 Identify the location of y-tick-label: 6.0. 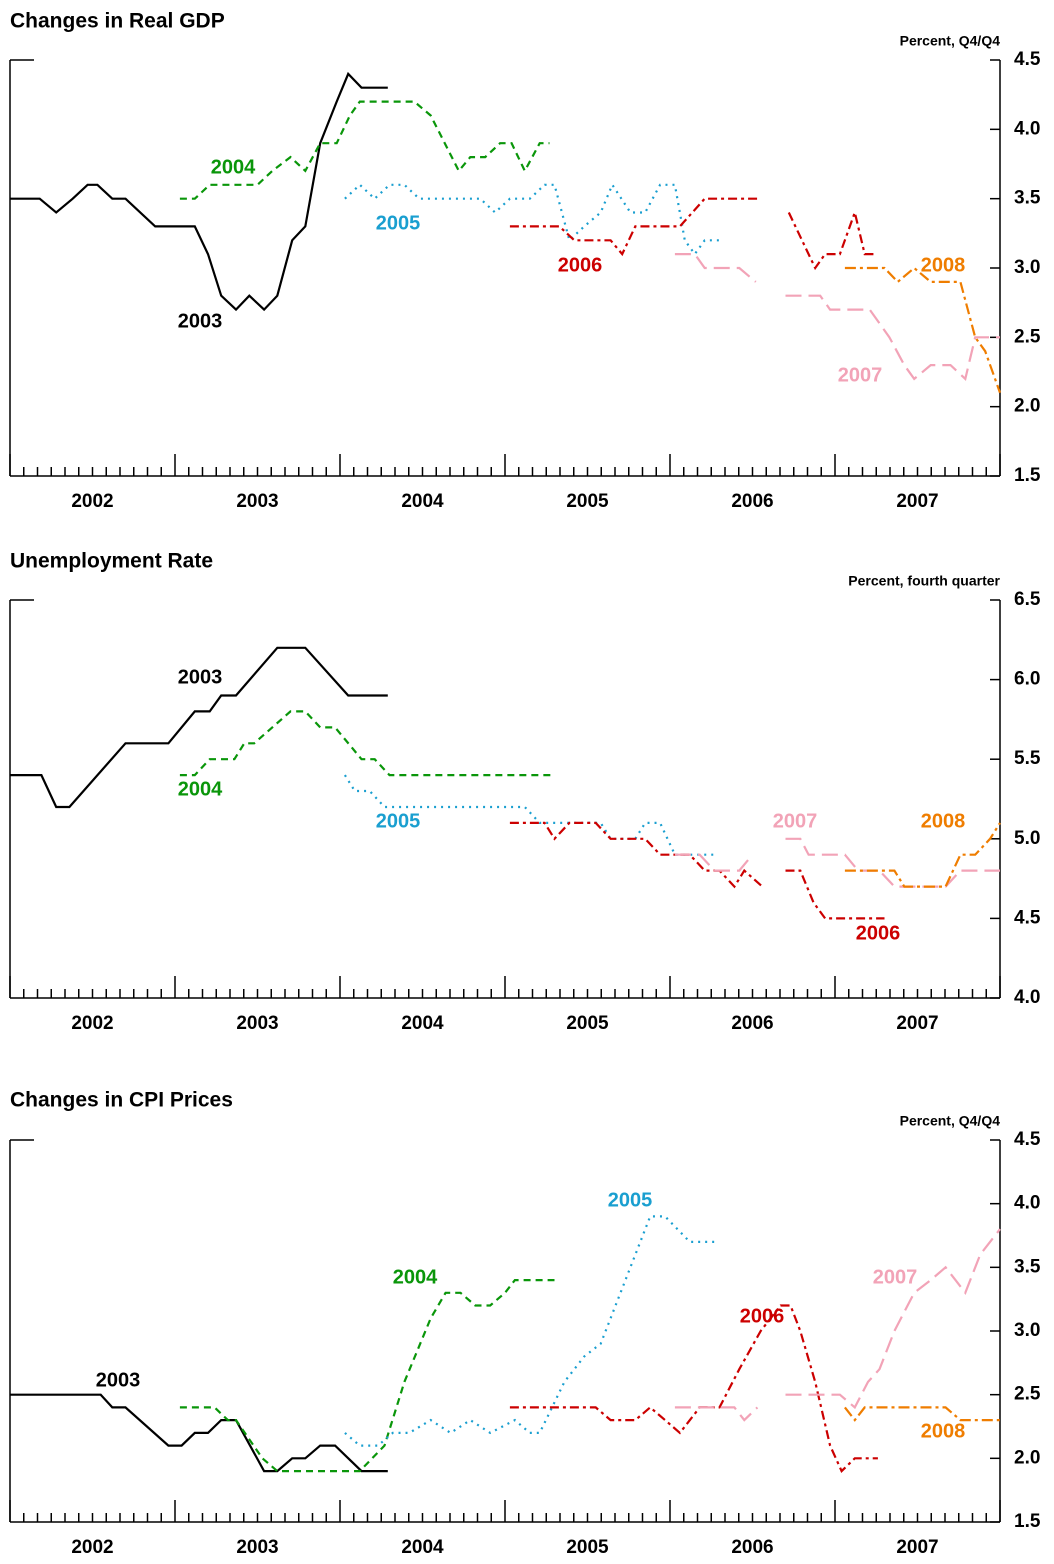
(1027, 679).